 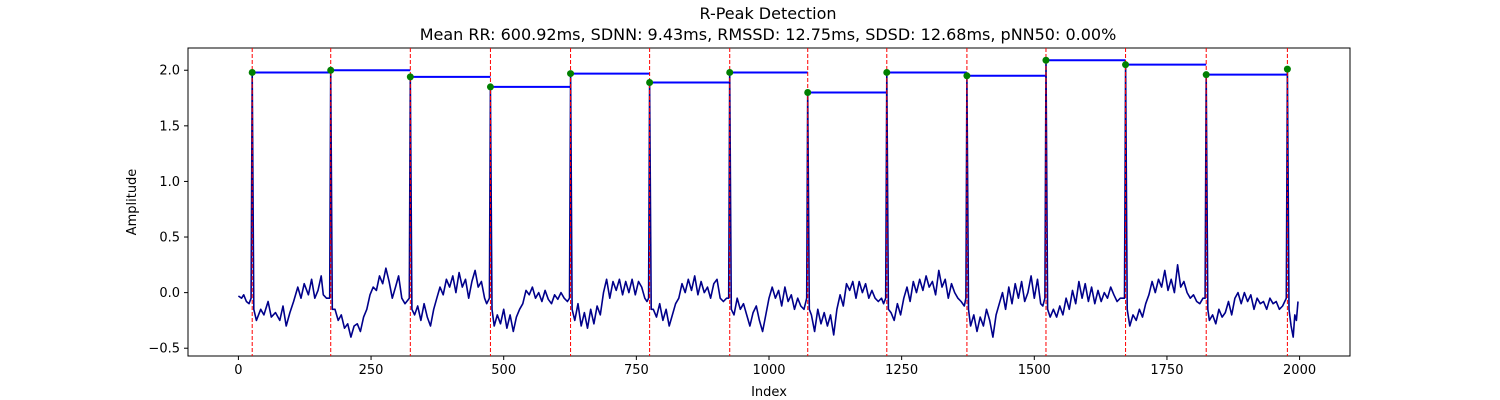 What do you see at coordinates (769, 392) in the screenshot?
I see `x-axis-label: Index` at bounding box center [769, 392].